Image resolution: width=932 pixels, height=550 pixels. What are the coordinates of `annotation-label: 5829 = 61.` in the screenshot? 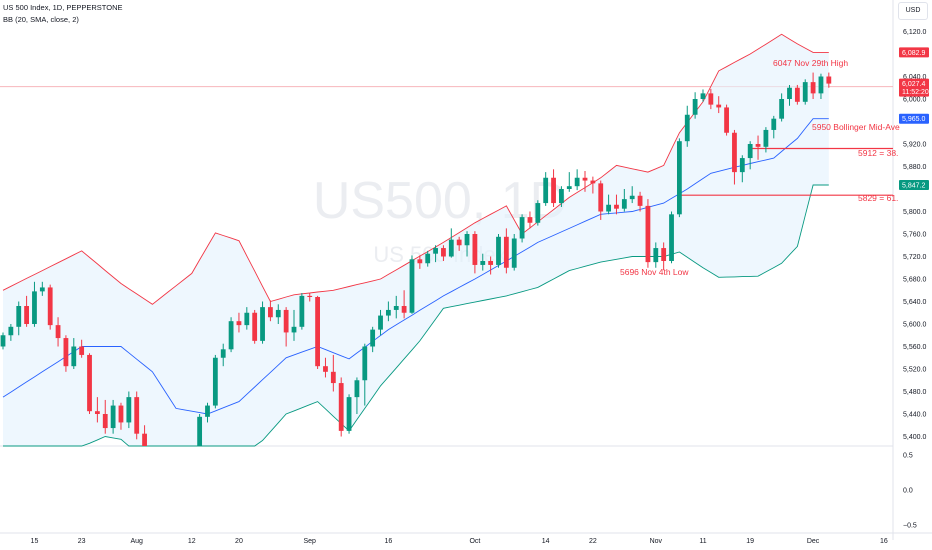 It's located at (878, 198).